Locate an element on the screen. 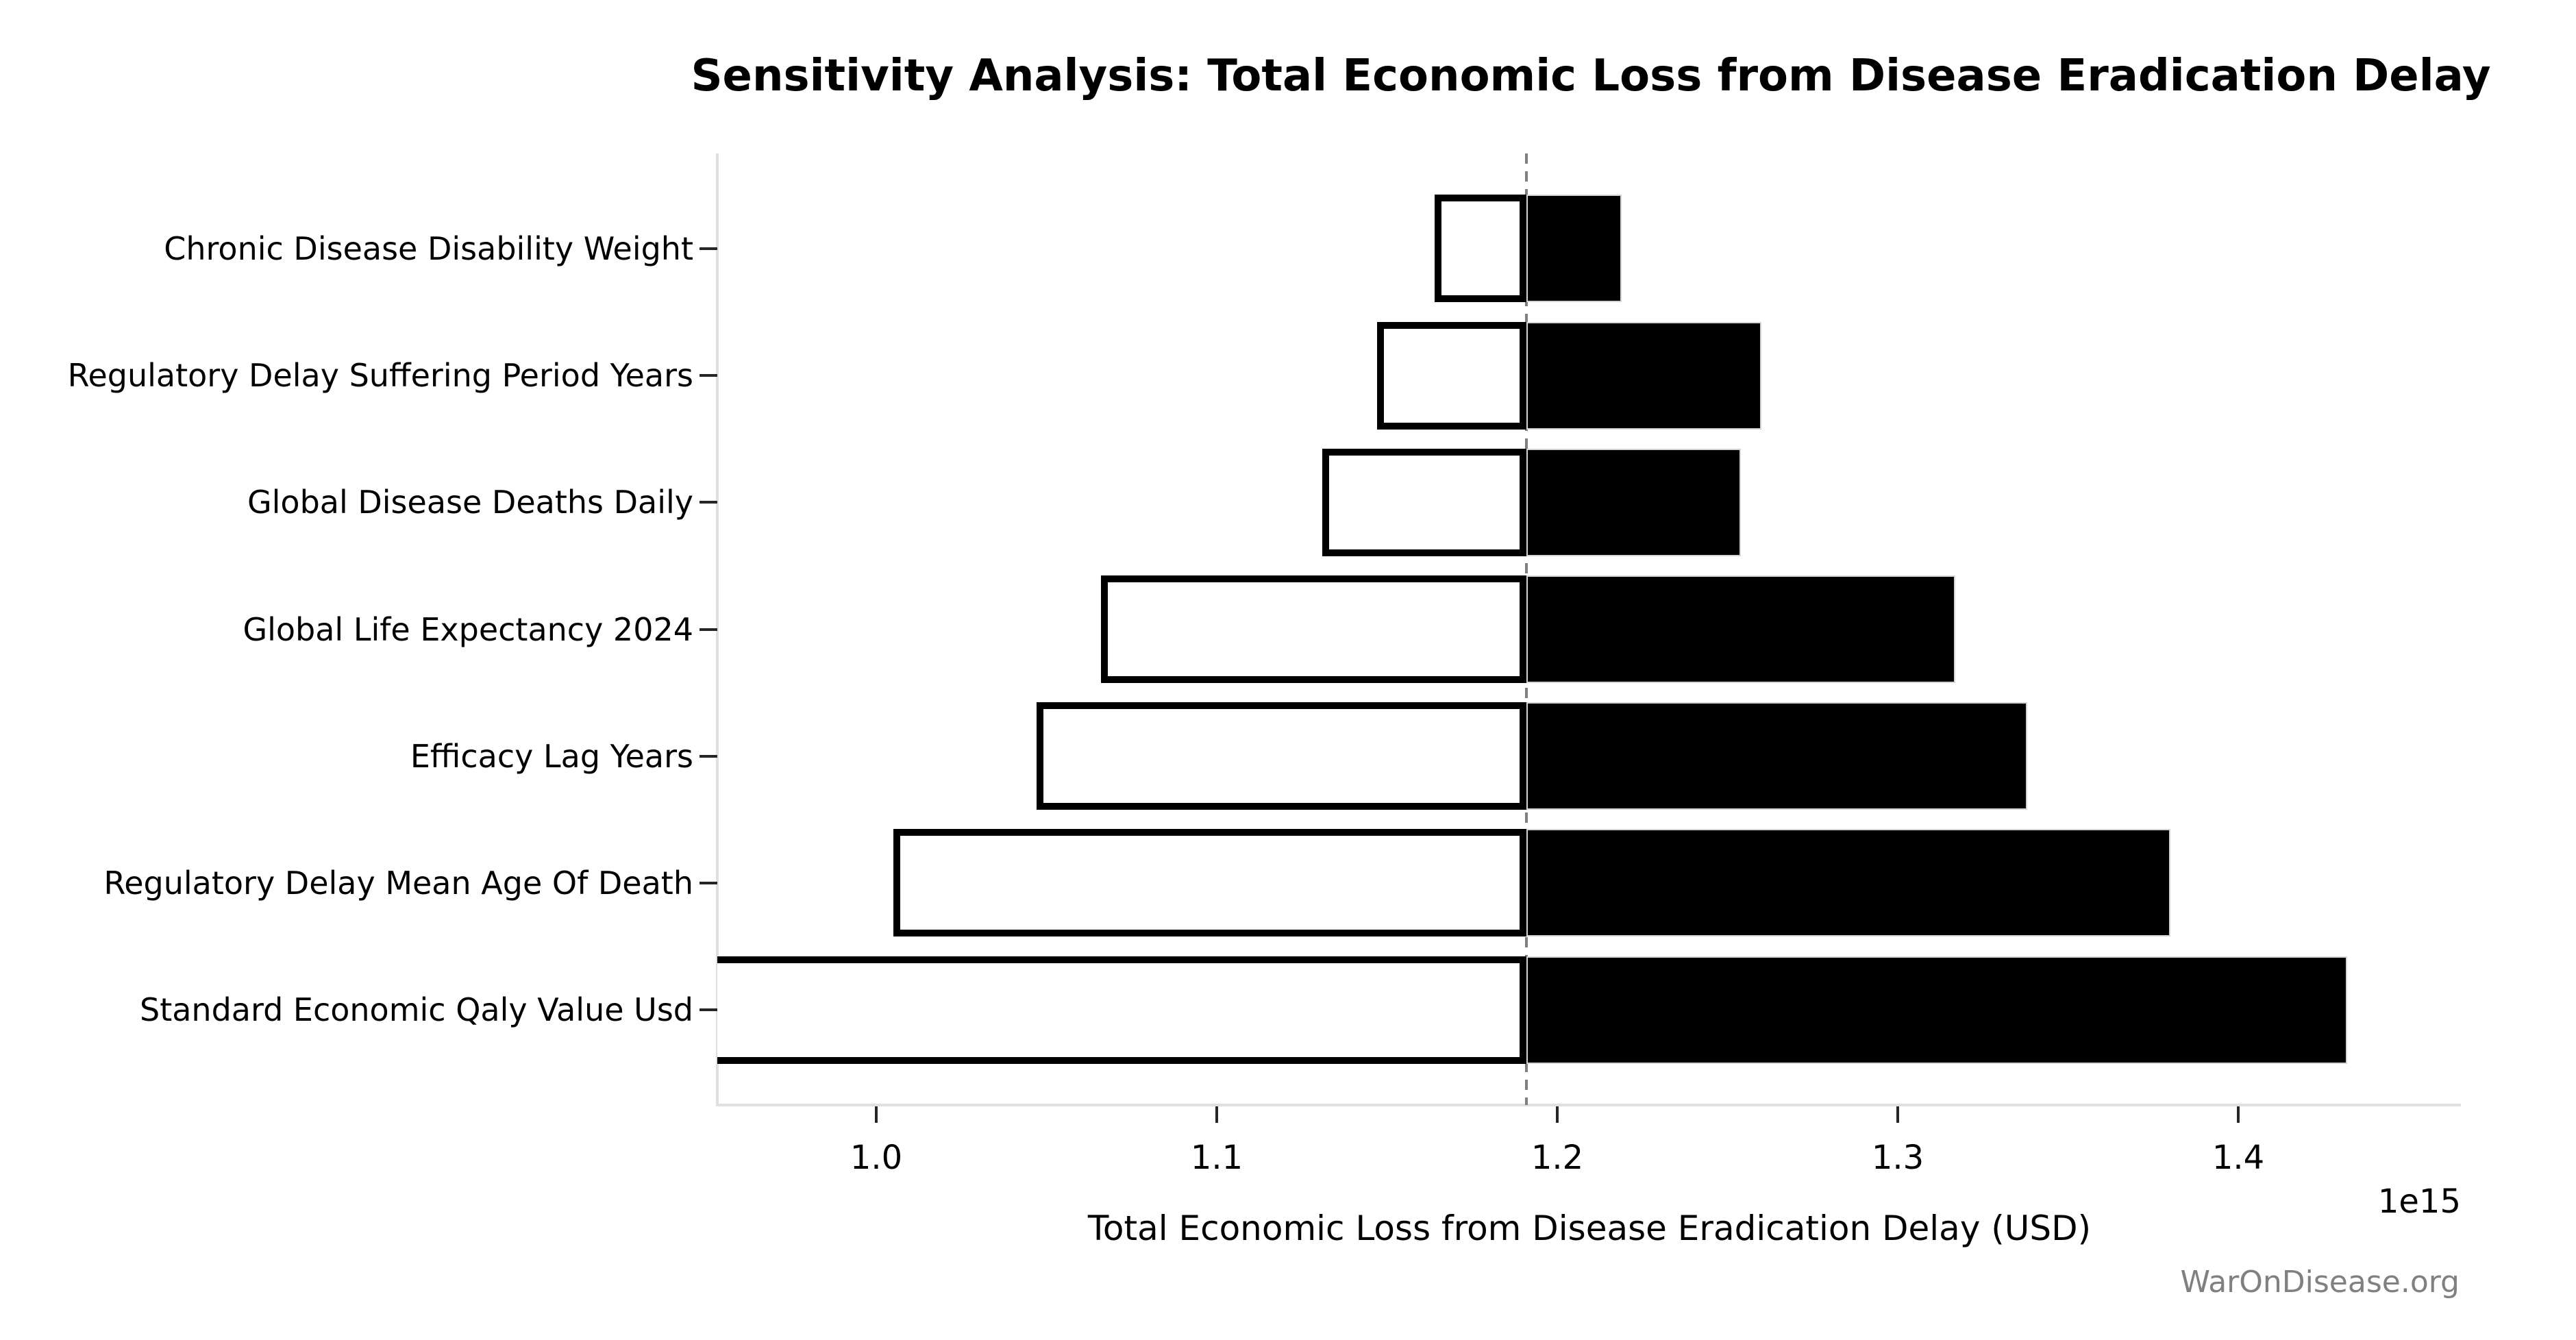  y-axis-category-label: Regulatory Delay Mean Age Of Death is located at coordinates (398, 883).